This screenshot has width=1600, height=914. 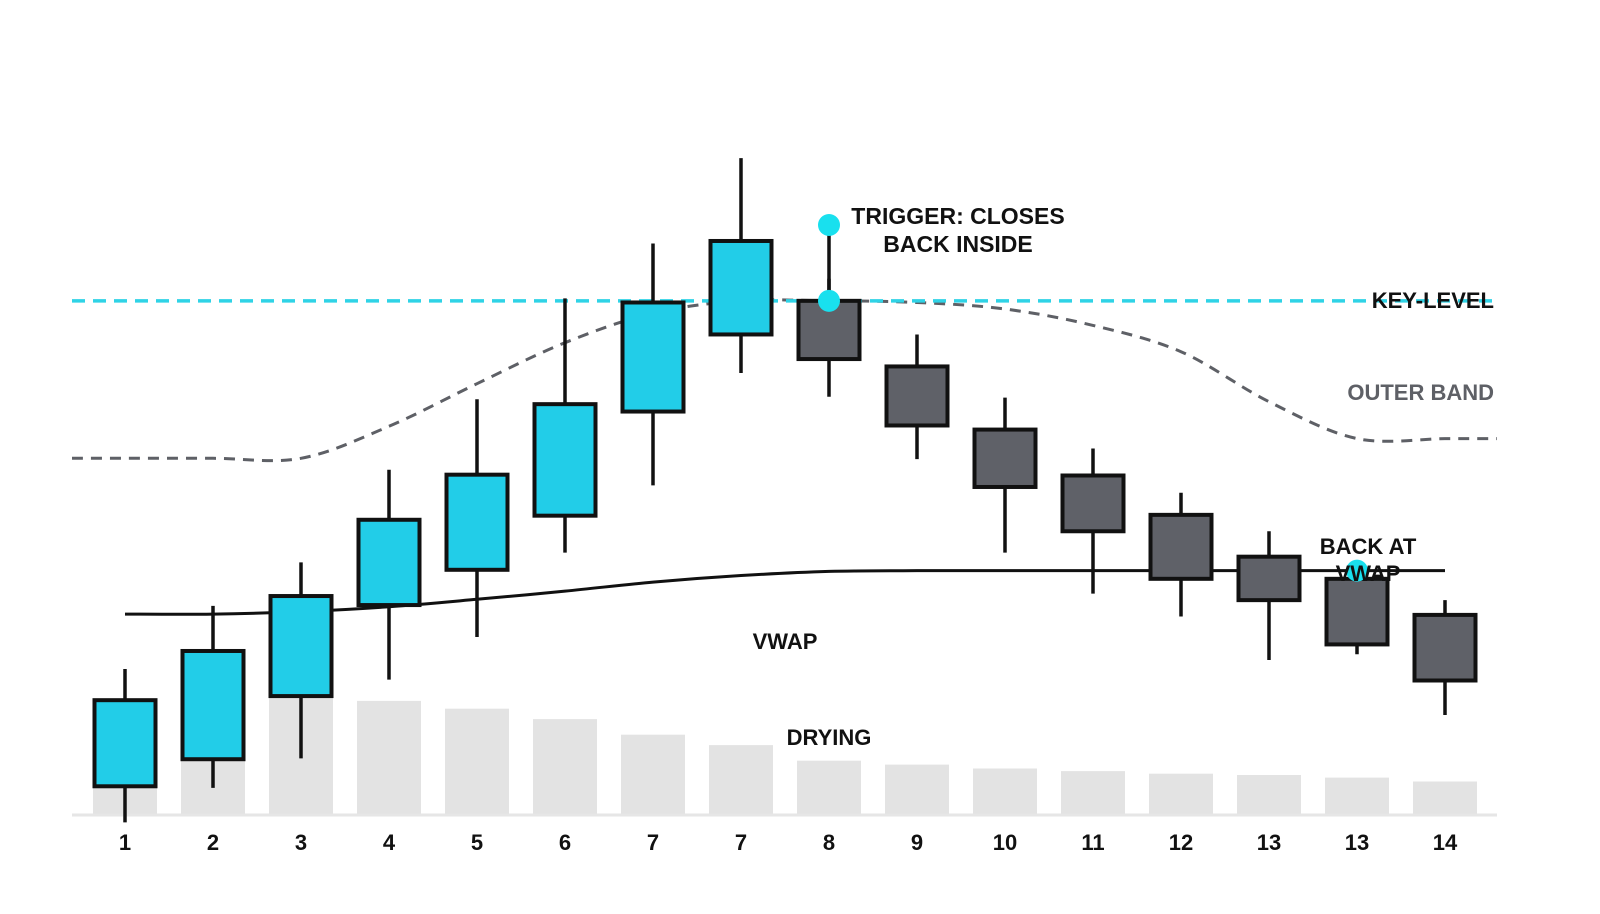 What do you see at coordinates (1420, 392) in the screenshot?
I see `outer-band-label: OUTER BAND` at bounding box center [1420, 392].